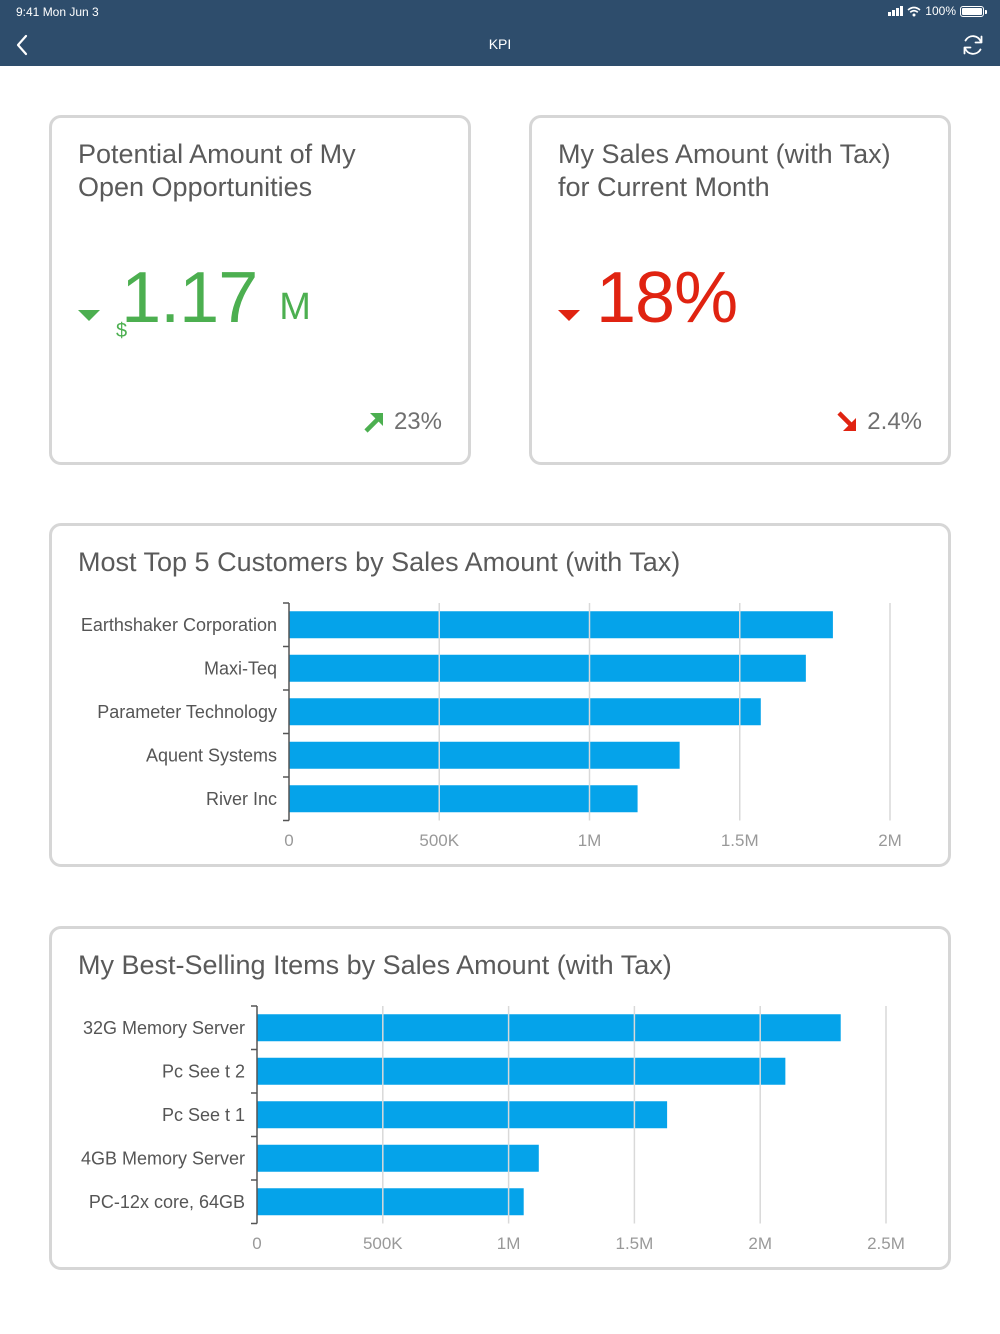  Describe the element at coordinates (894, 421) in the screenshot. I see `kpi-delta-value: 2.4%` at that location.